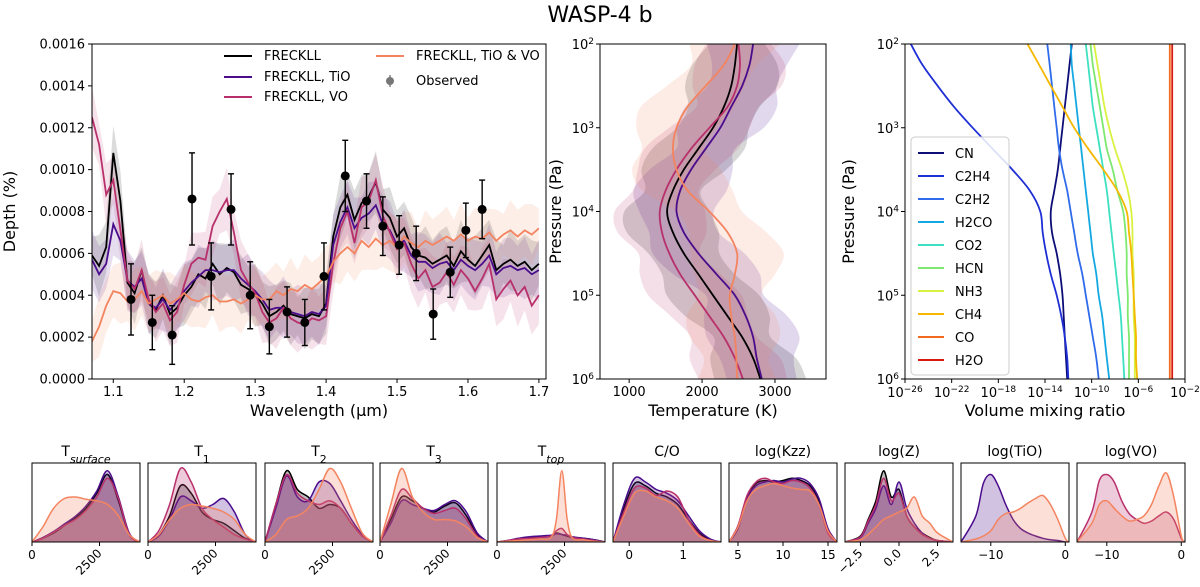 The height and width of the screenshot is (587, 1200). I want to click on spectrum-ytick-label: 0.0000, so click(63, 380).